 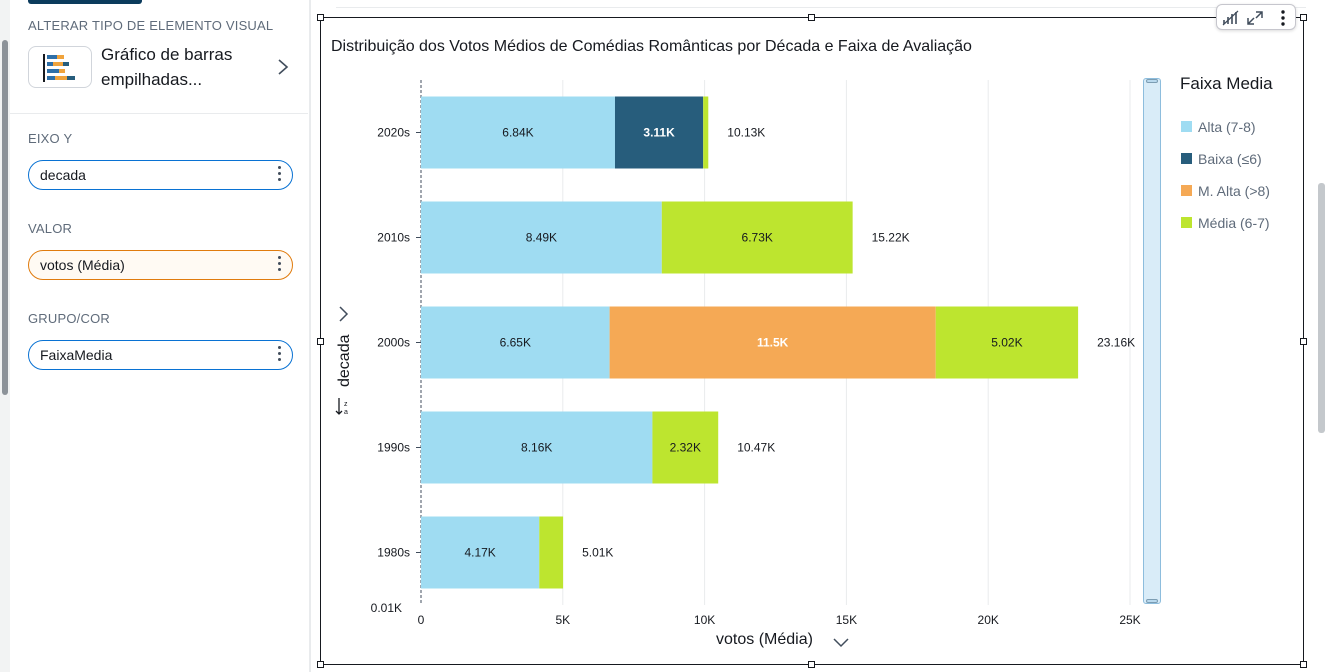 I want to click on bar-value-label: 4.17K, so click(x=479, y=553).